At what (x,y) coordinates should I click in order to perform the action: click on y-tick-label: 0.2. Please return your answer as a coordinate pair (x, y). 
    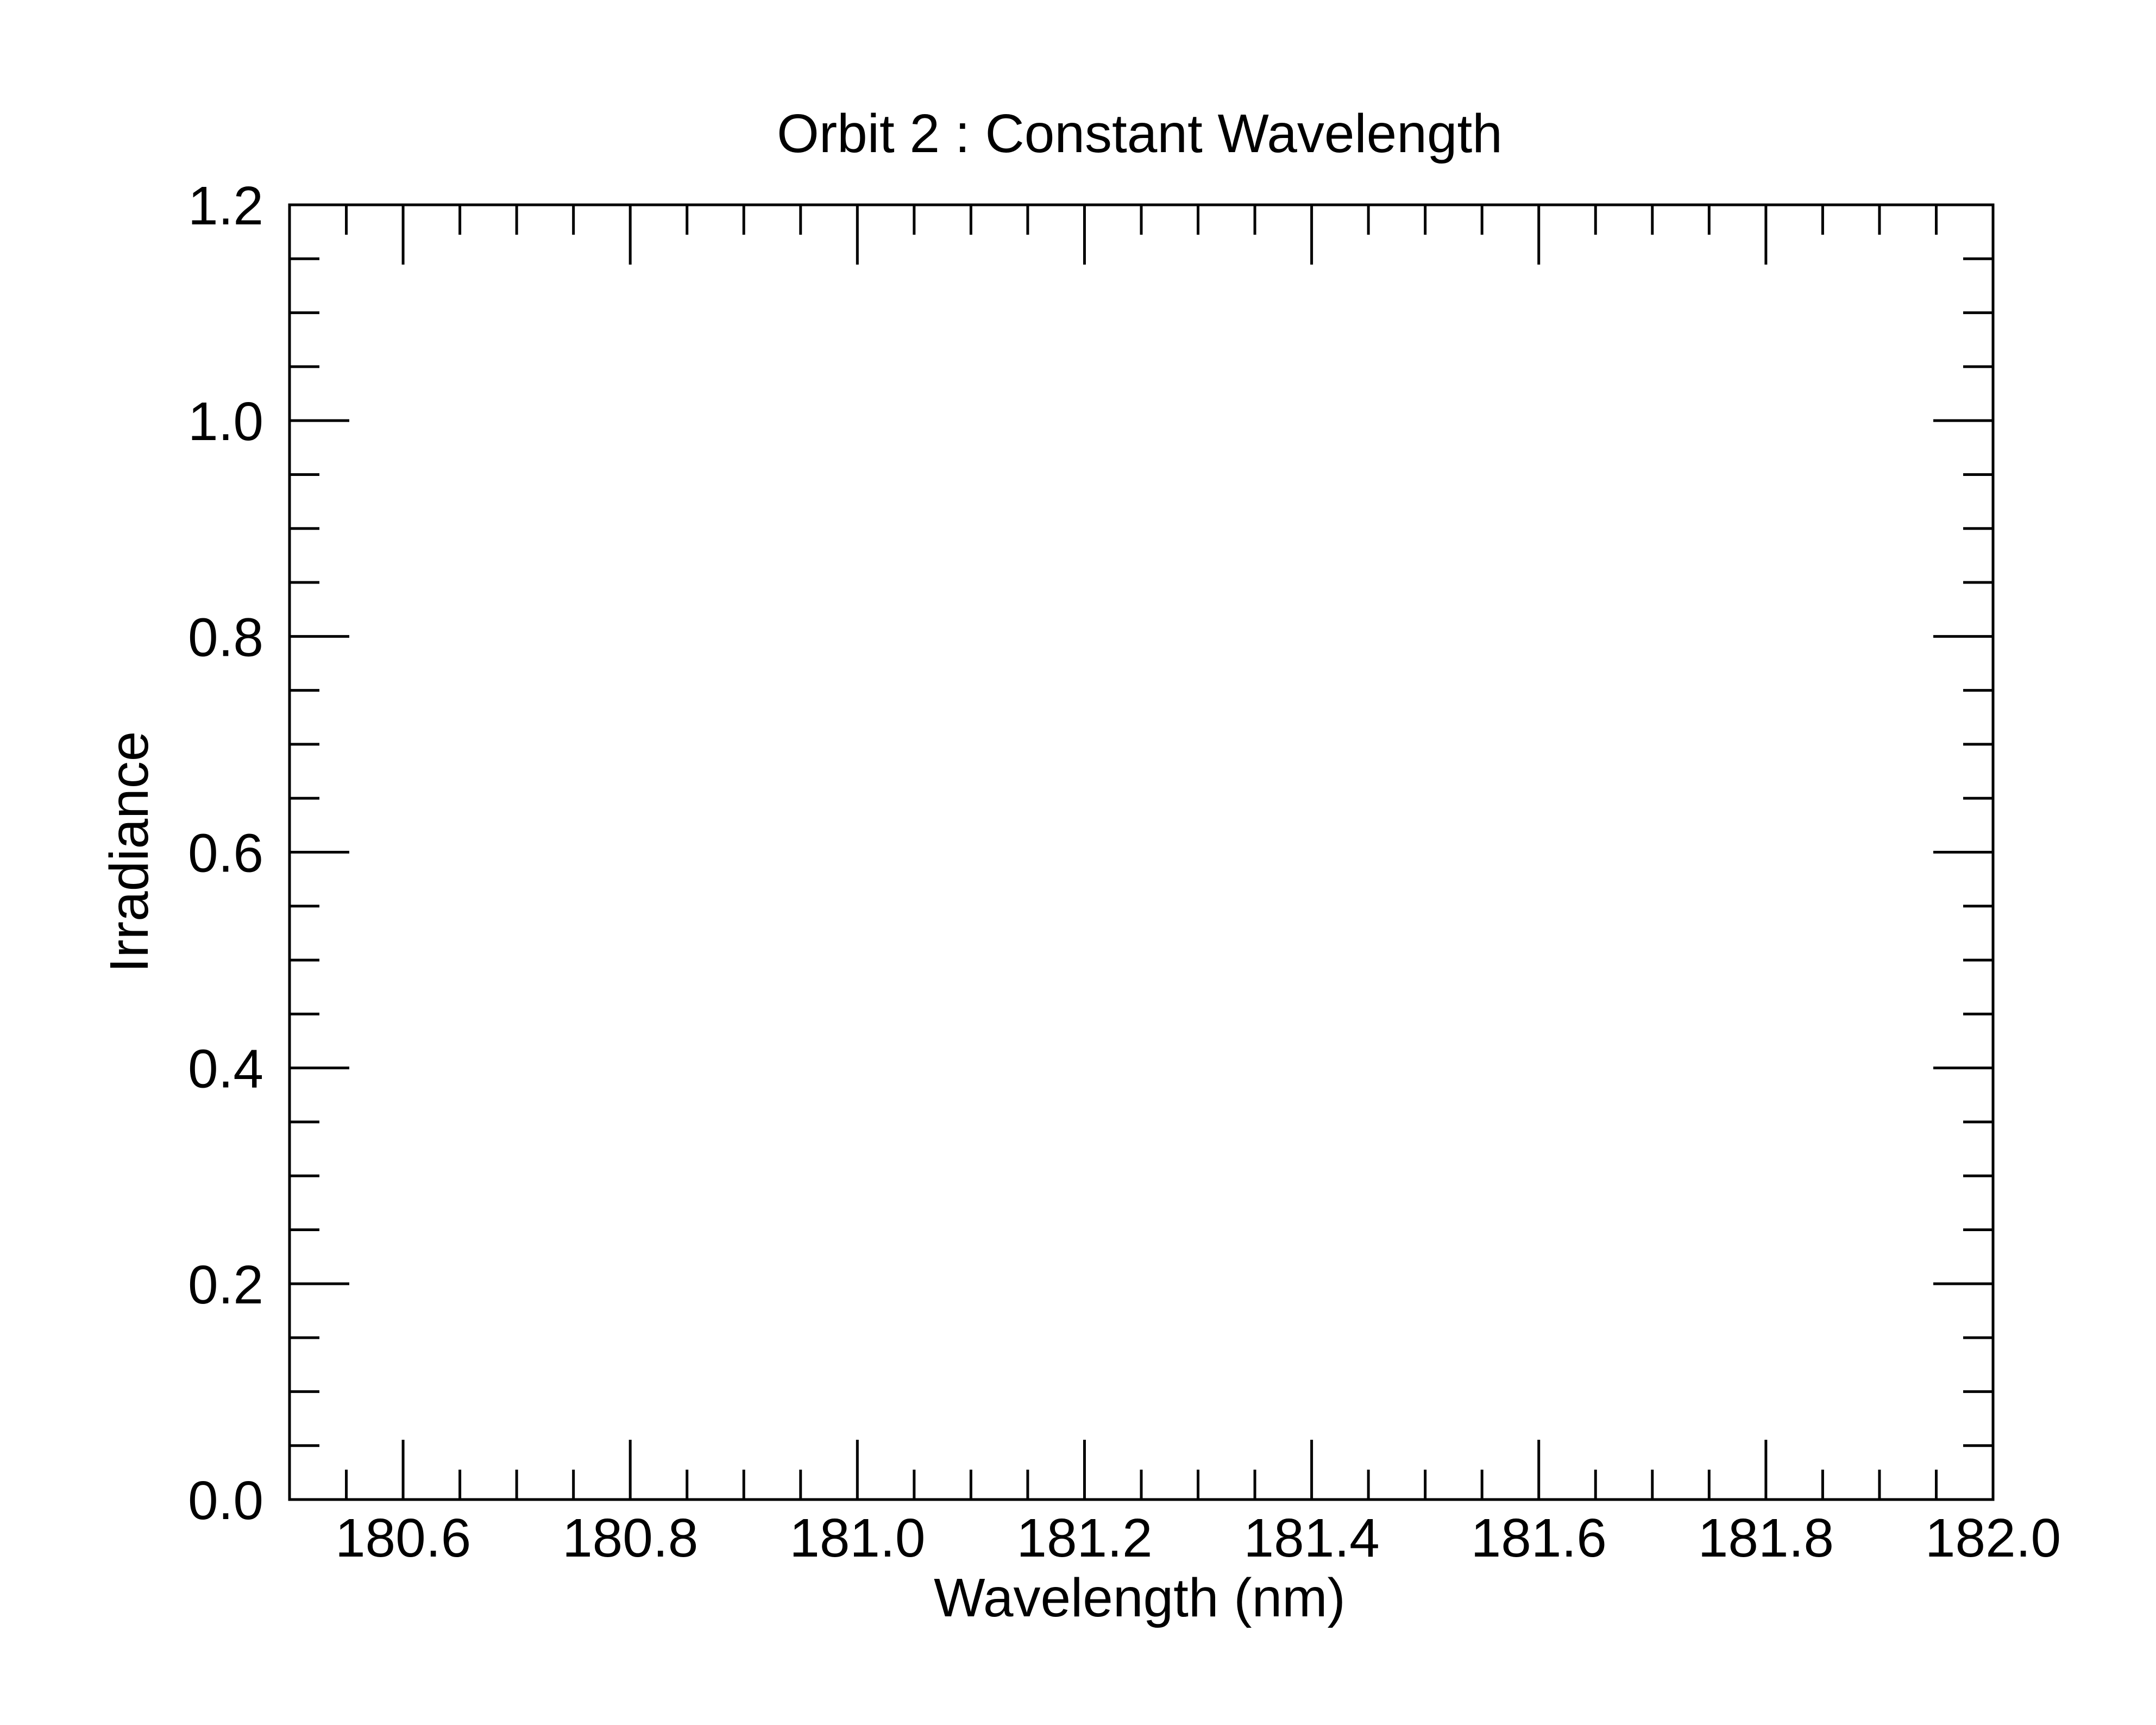
    Looking at the image, I should click on (225, 1285).